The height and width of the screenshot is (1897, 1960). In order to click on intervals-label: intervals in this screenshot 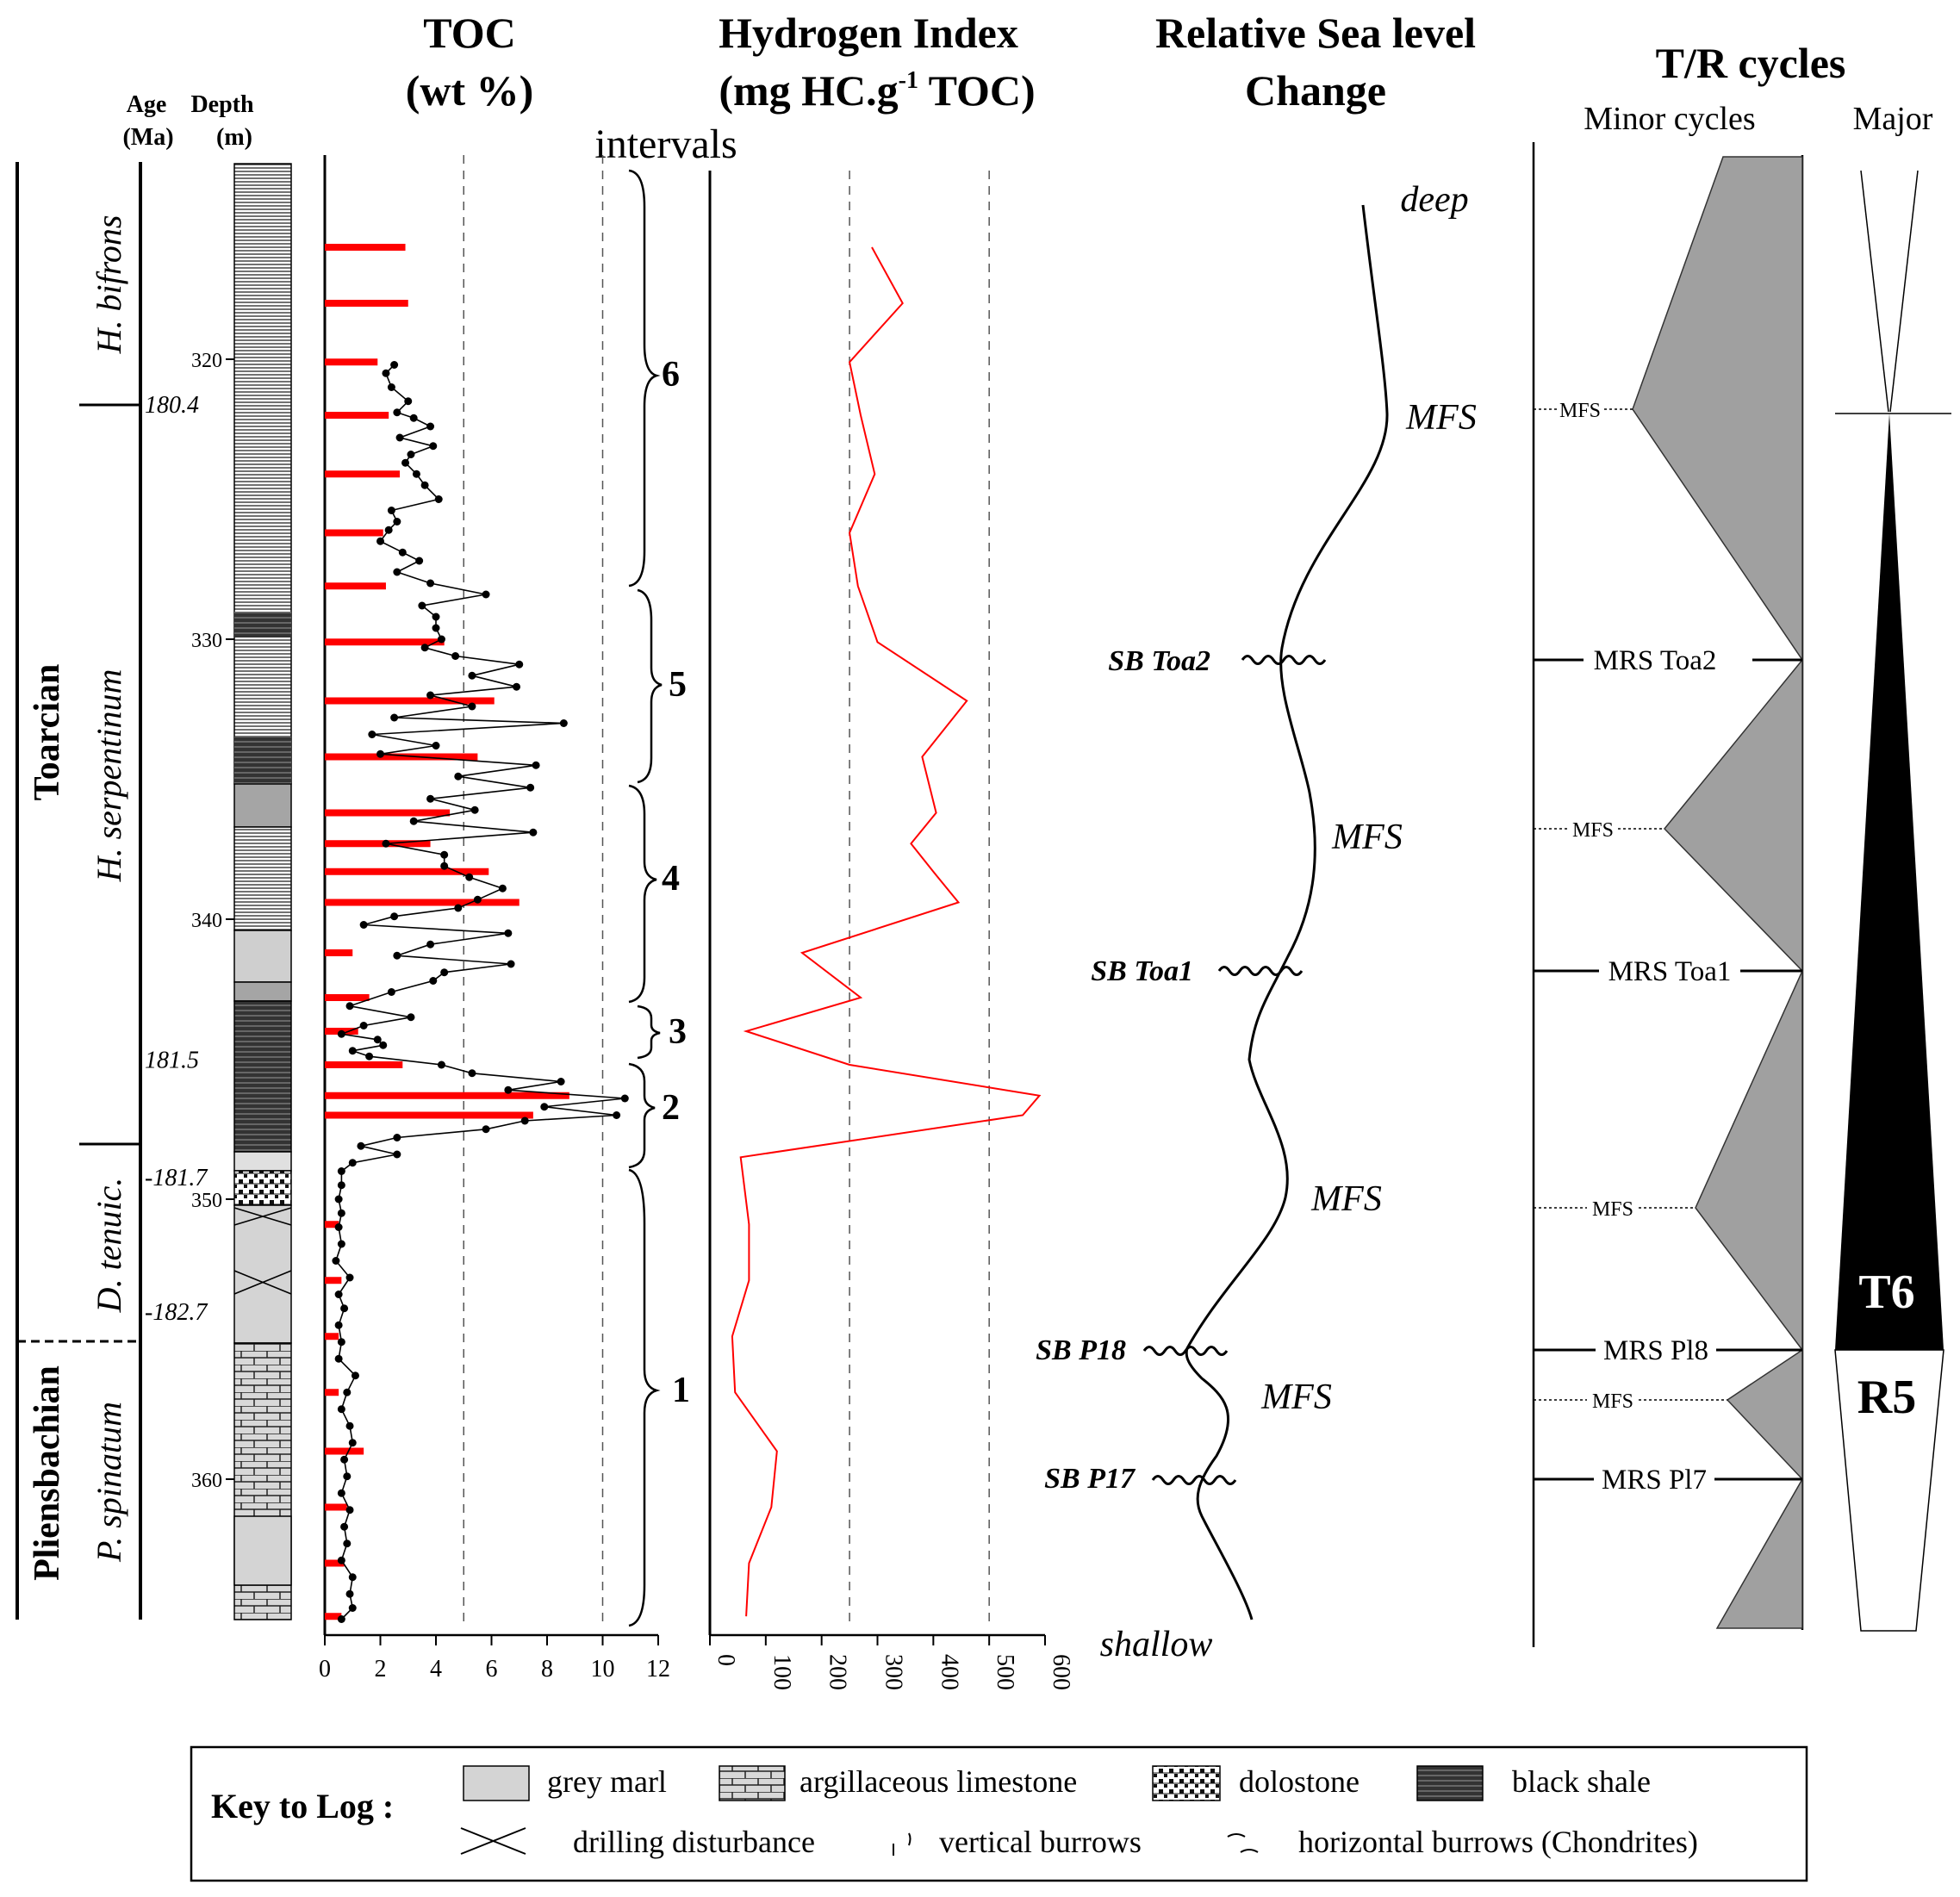, I will do `click(666, 144)`.